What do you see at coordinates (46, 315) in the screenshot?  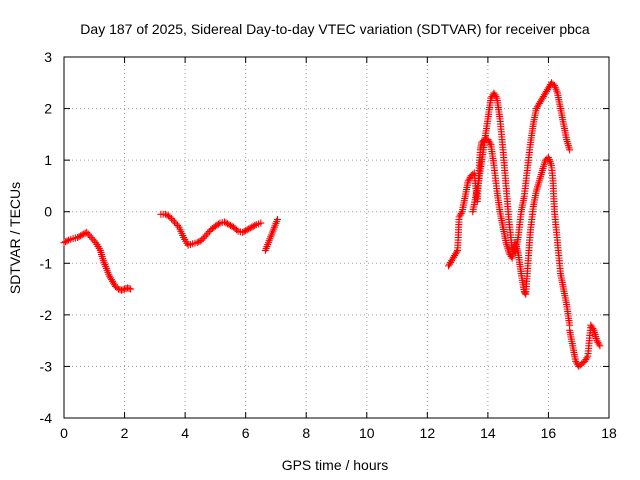 I see `y-tick-label: -2` at bounding box center [46, 315].